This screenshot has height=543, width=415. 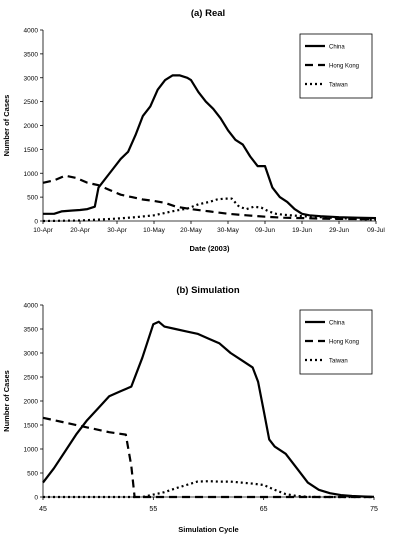 I want to click on x-tick-label: 20-May, so click(x=191, y=230).